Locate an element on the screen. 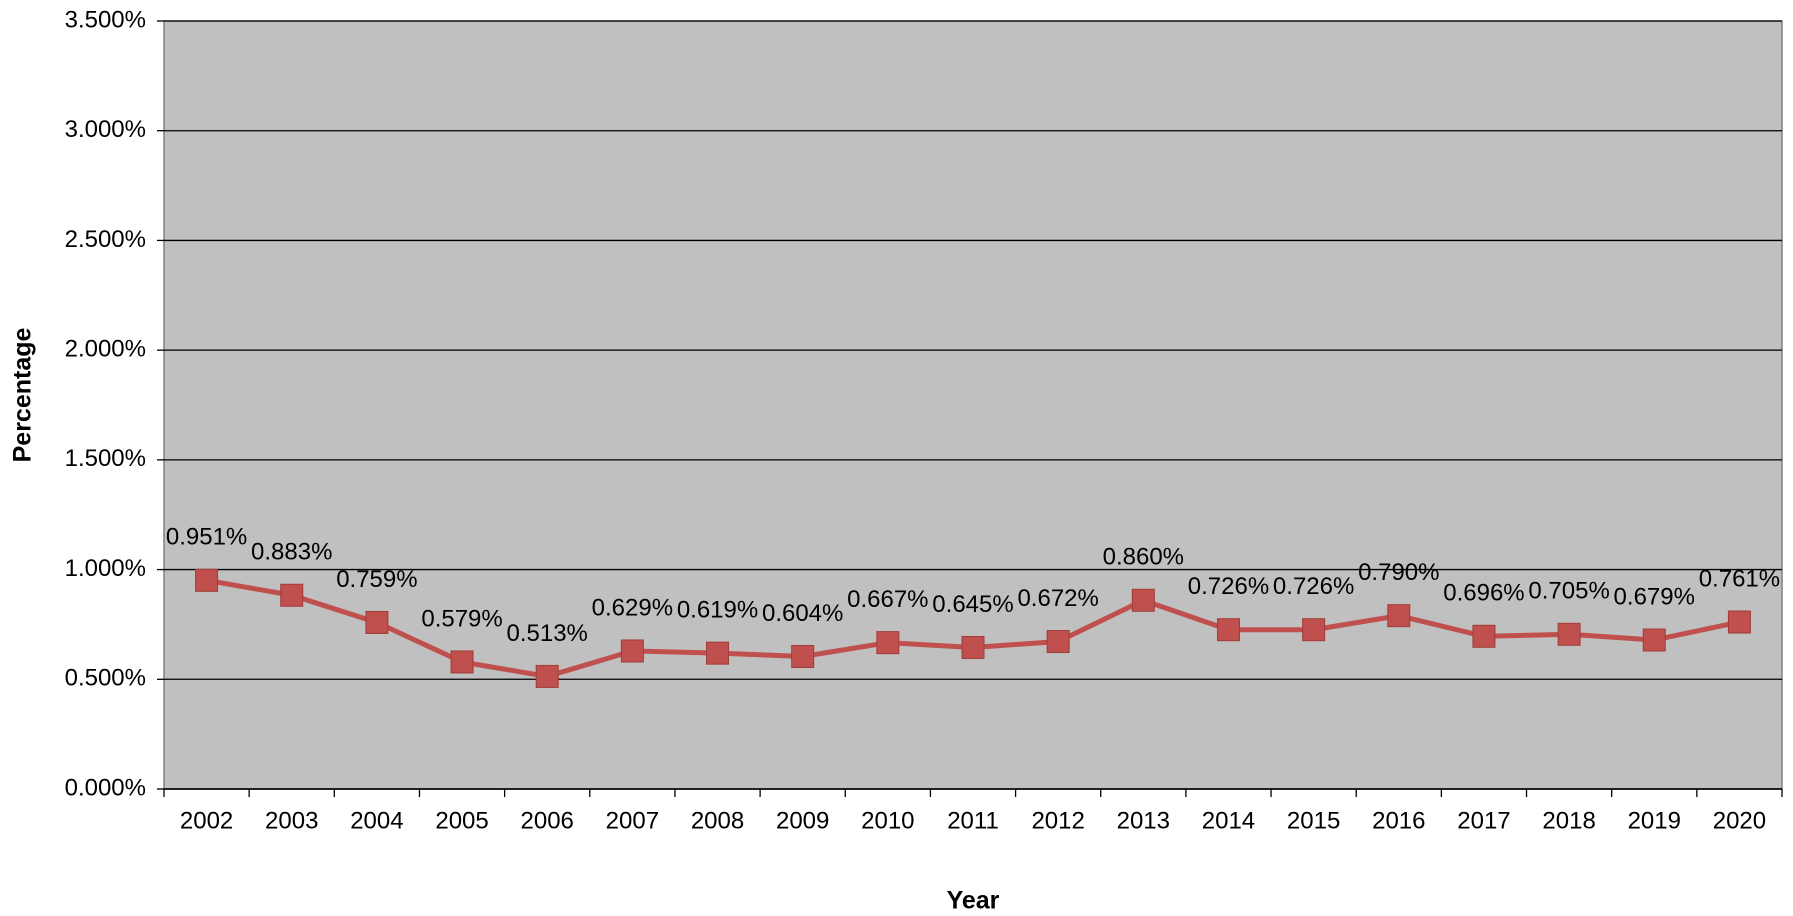 This screenshot has width=1793, height=916. x-tick-label: 2003 is located at coordinates (291, 820).